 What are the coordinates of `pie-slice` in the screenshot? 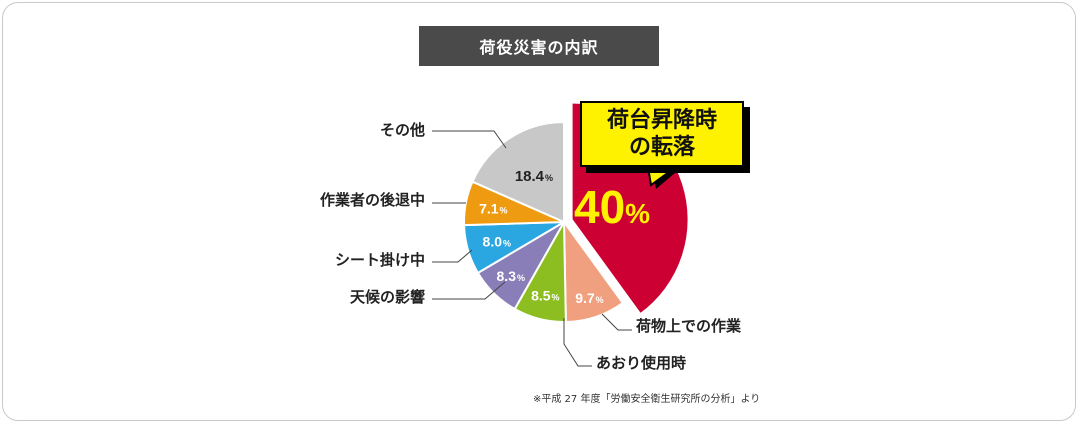 It's located at (518, 172).